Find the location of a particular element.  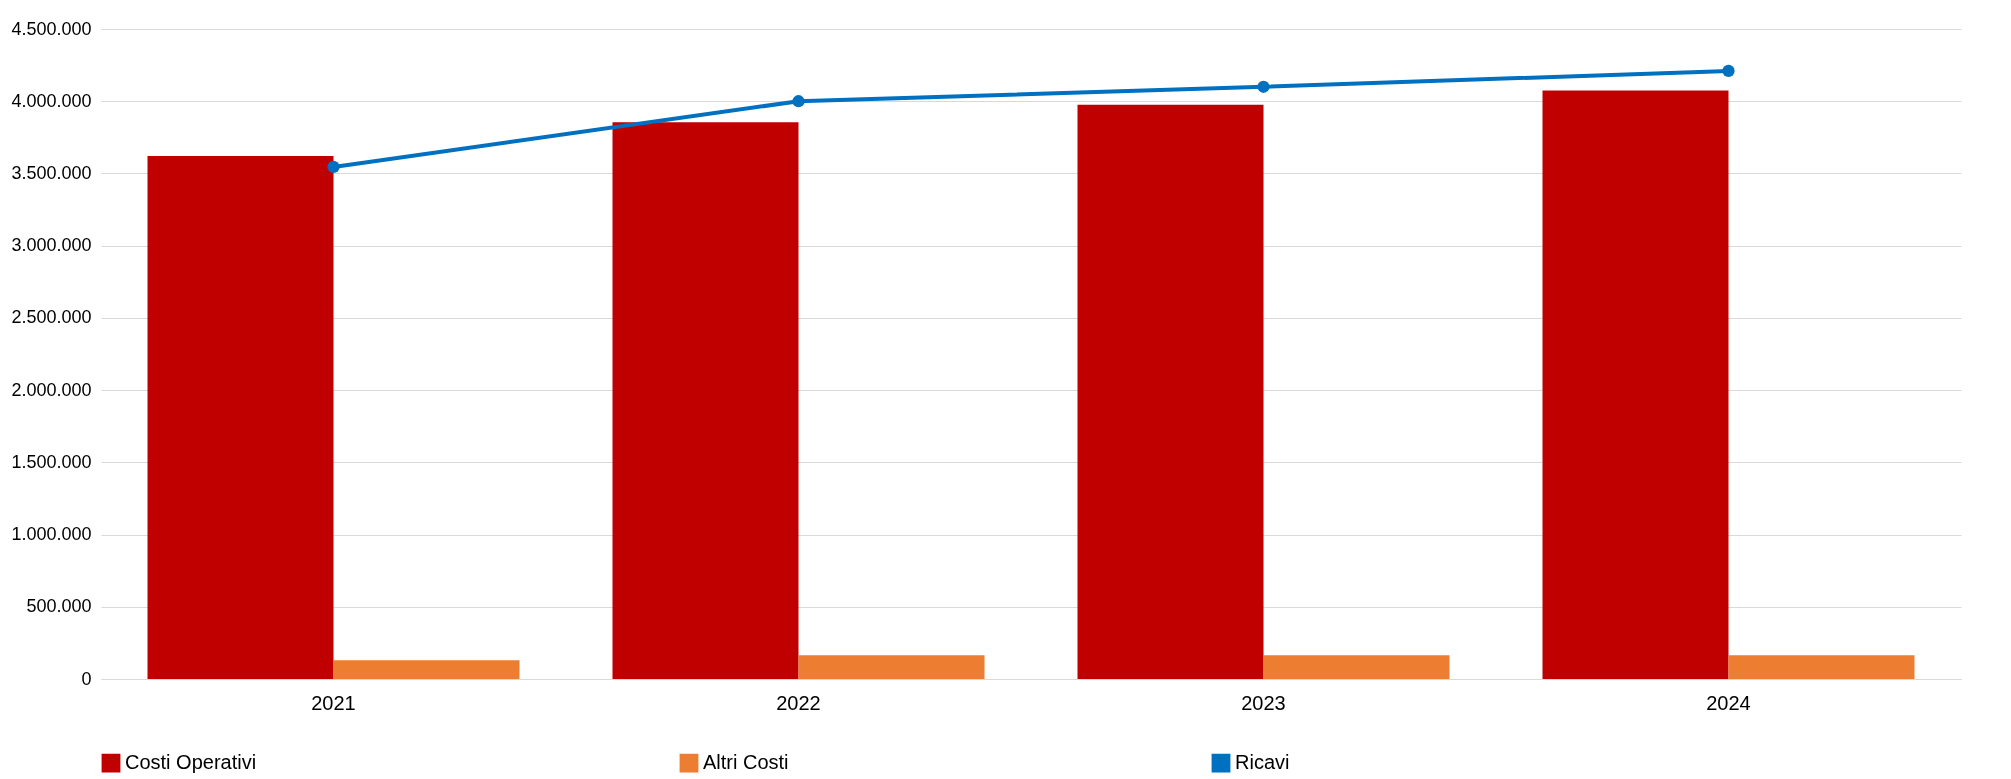

y-tick-label: 4.500.000 is located at coordinates (51, 28).